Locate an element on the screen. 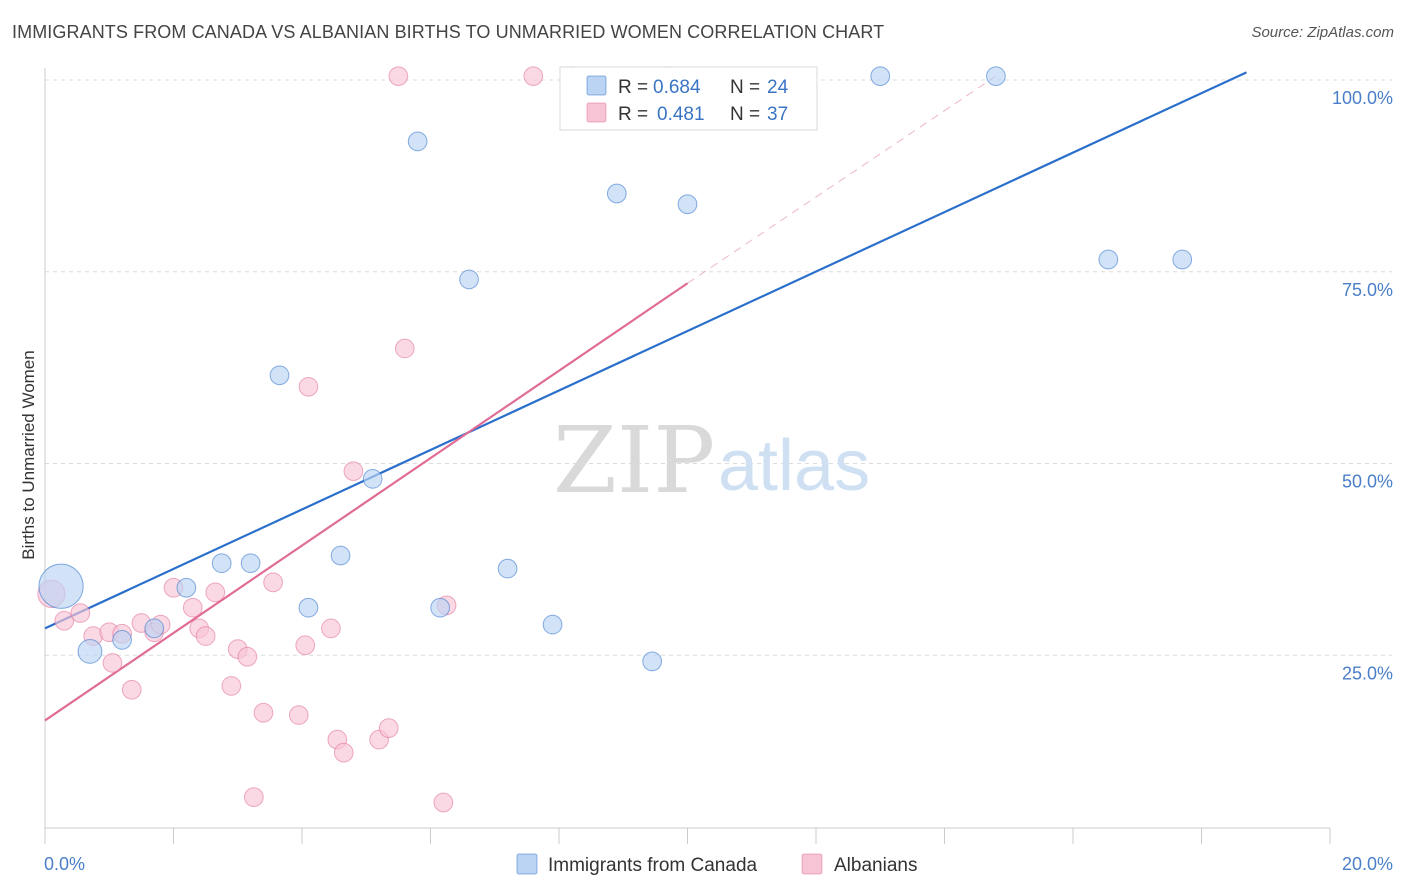  legend-r-label-canada: R = is located at coordinates (633, 87).